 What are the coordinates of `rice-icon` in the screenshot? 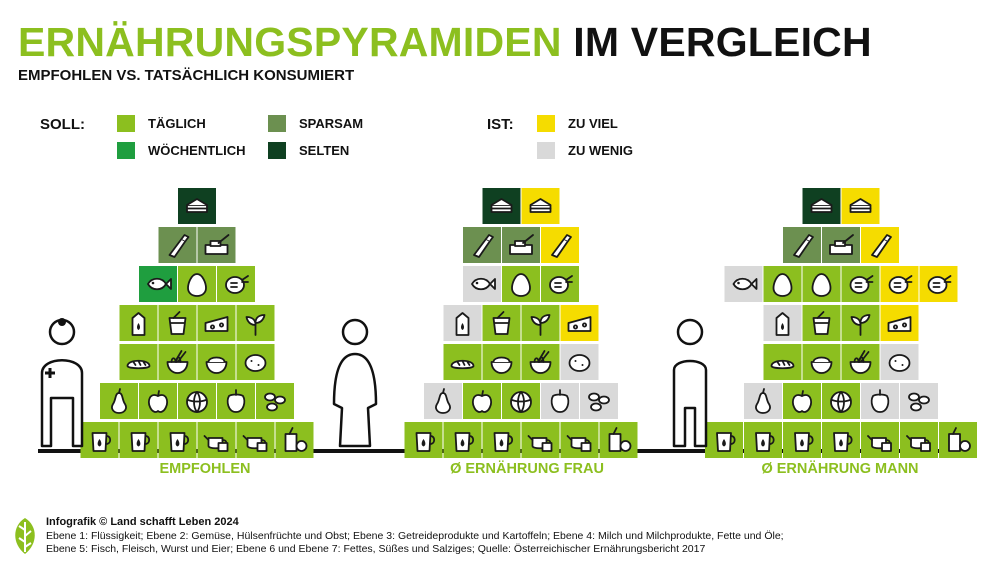 It's located at (216, 365).